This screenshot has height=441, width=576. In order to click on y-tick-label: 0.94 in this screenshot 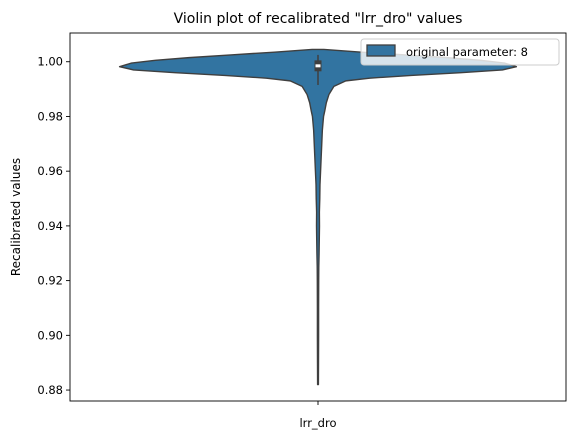, I will do `click(50, 226)`.